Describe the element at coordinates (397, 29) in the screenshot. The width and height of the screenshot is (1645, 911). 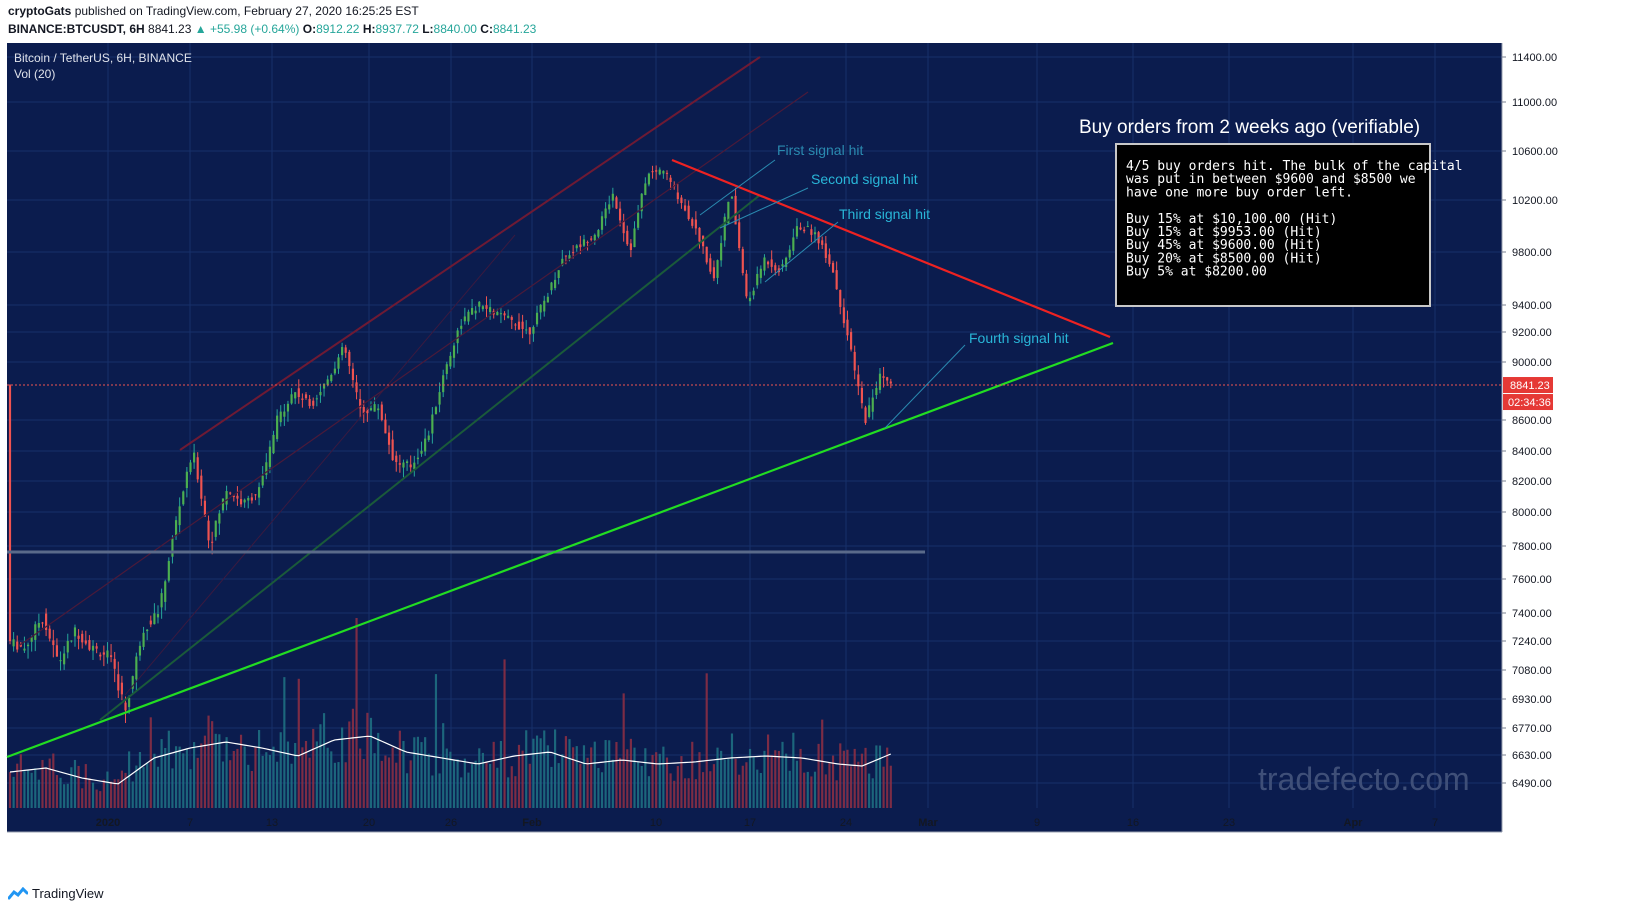
I see `high-value: 8937.72` at that location.